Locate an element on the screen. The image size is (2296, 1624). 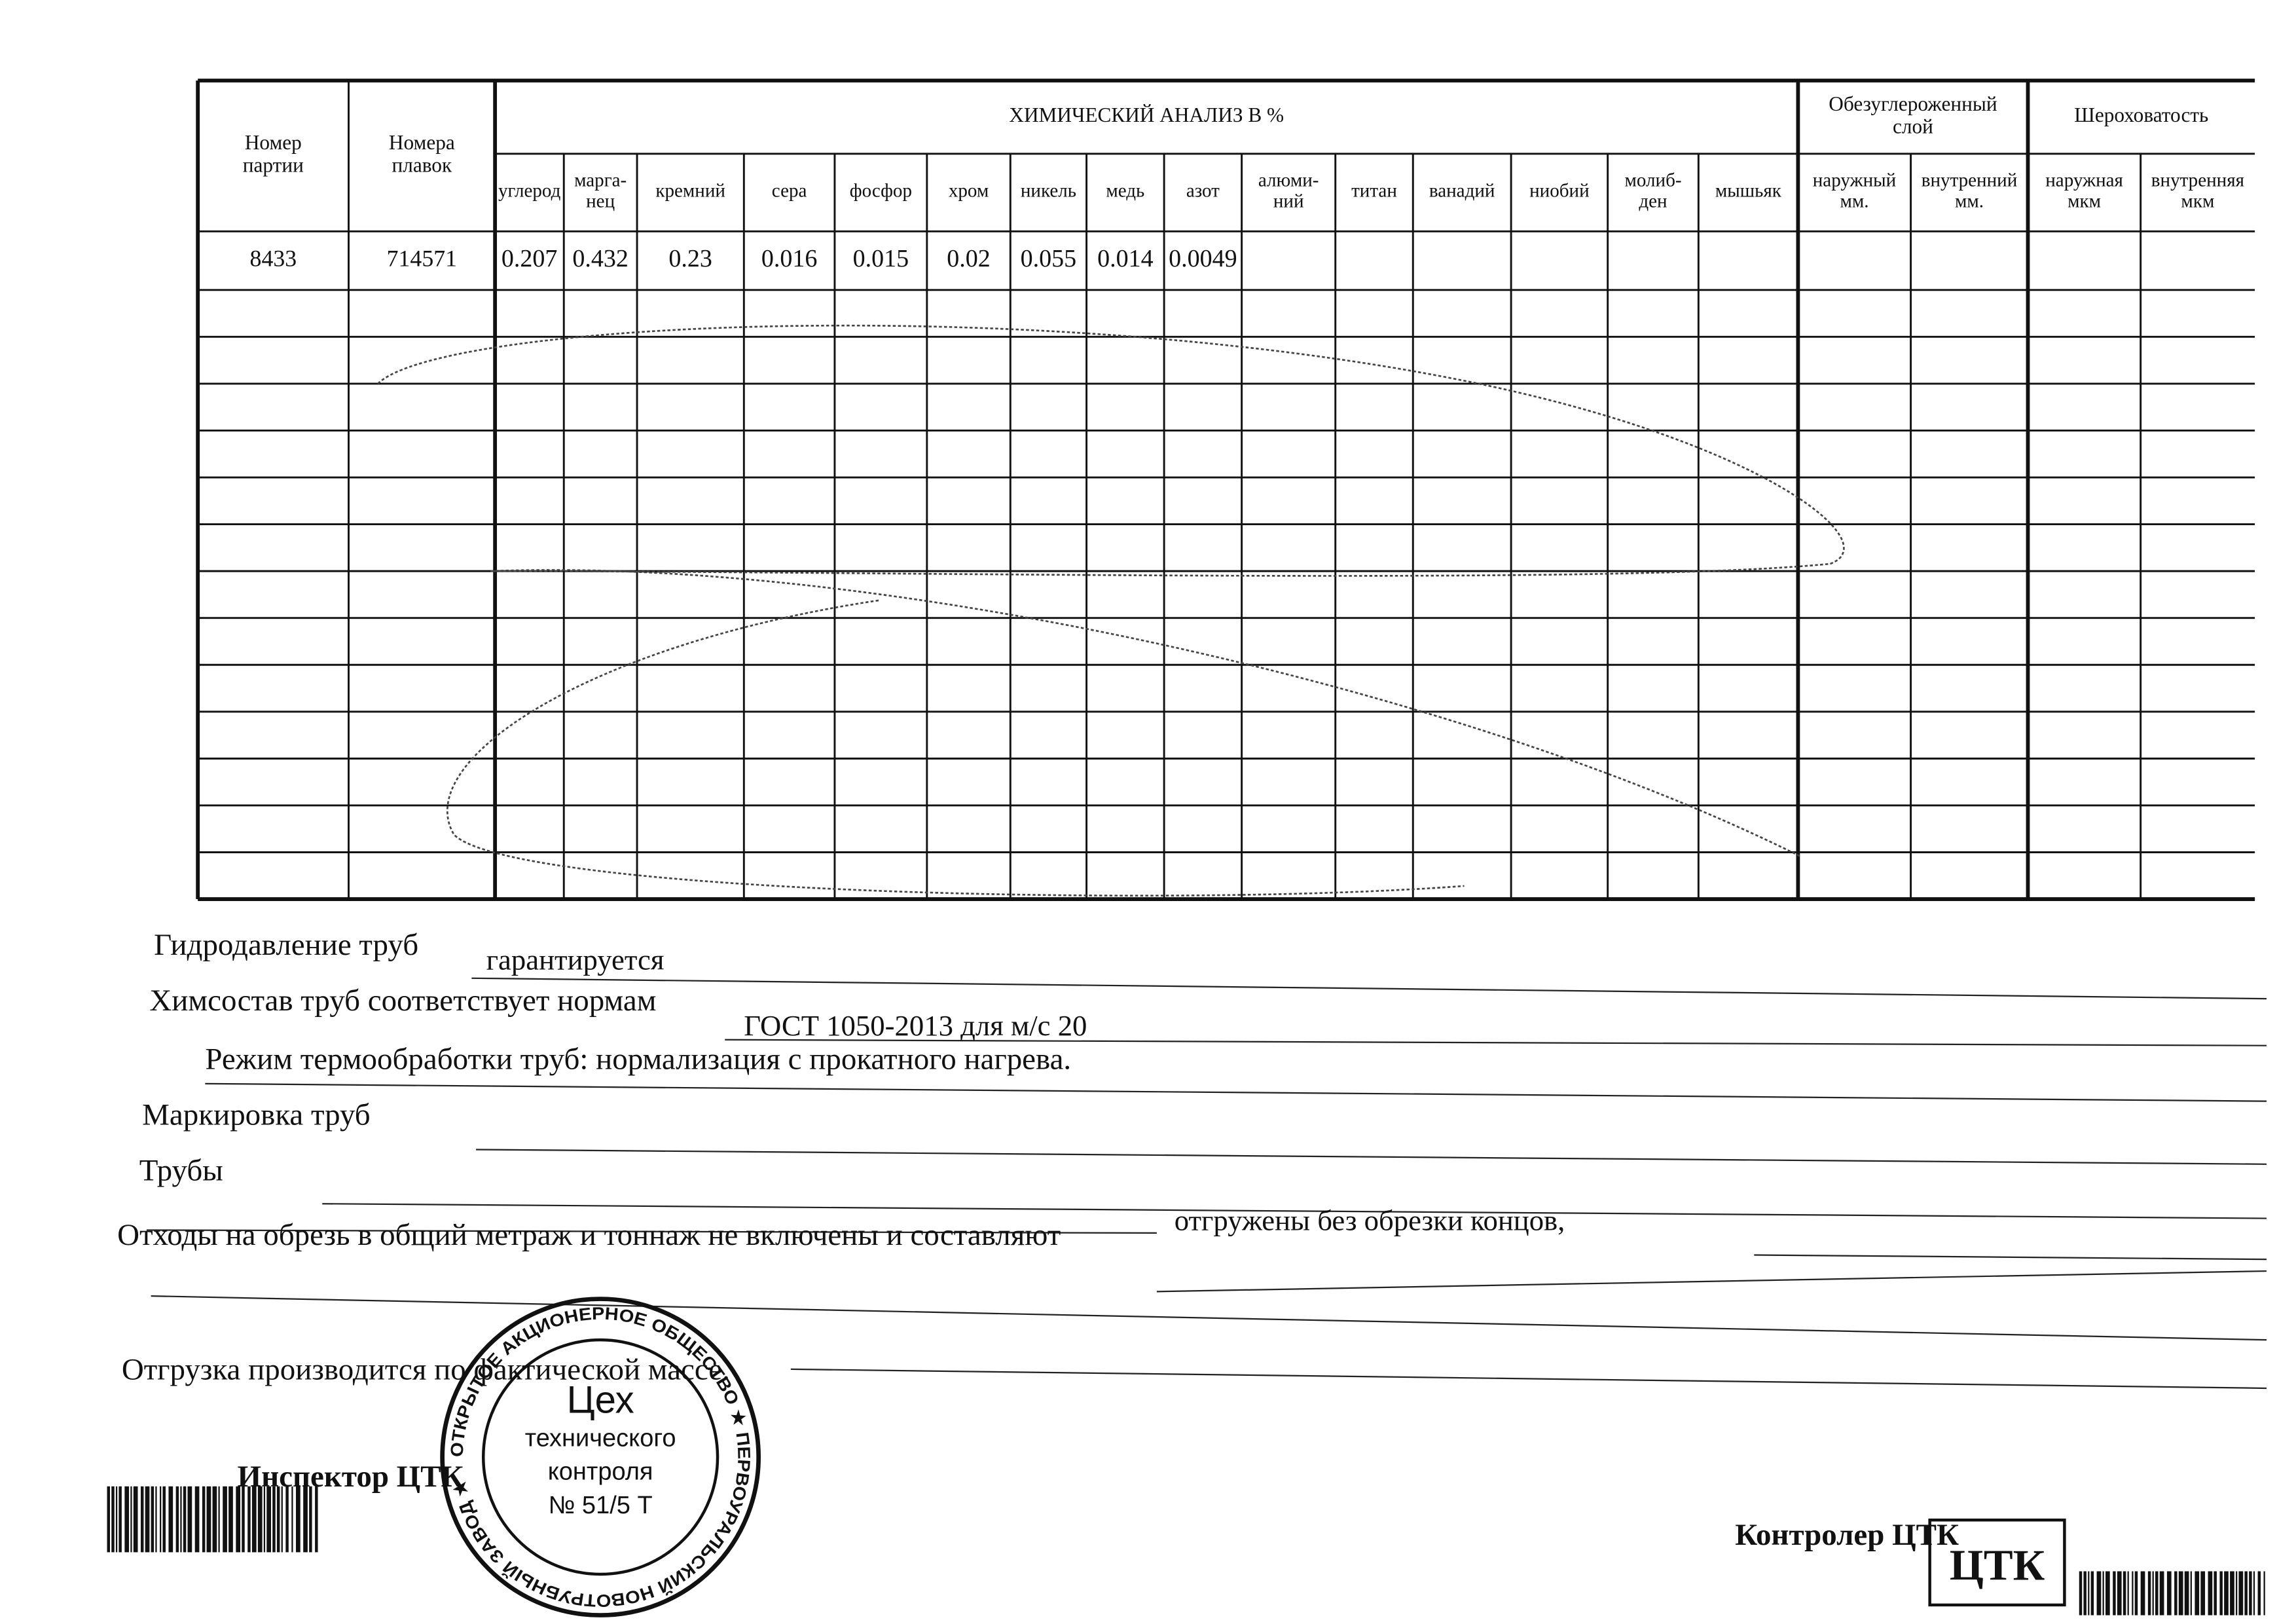
stamp-line: Цех is located at coordinates (600, 1400).